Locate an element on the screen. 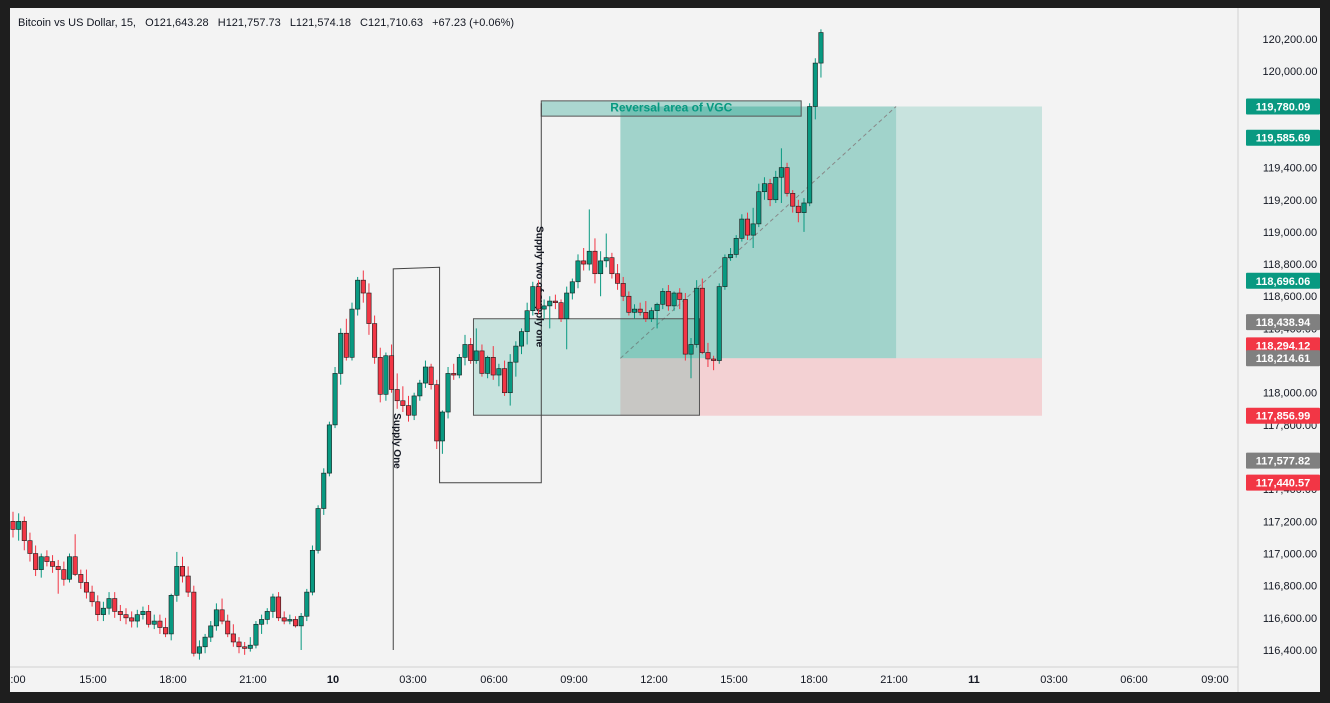 The image size is (1330, 703). supply-one-label: Supply One is located at coordinates (396, 441).